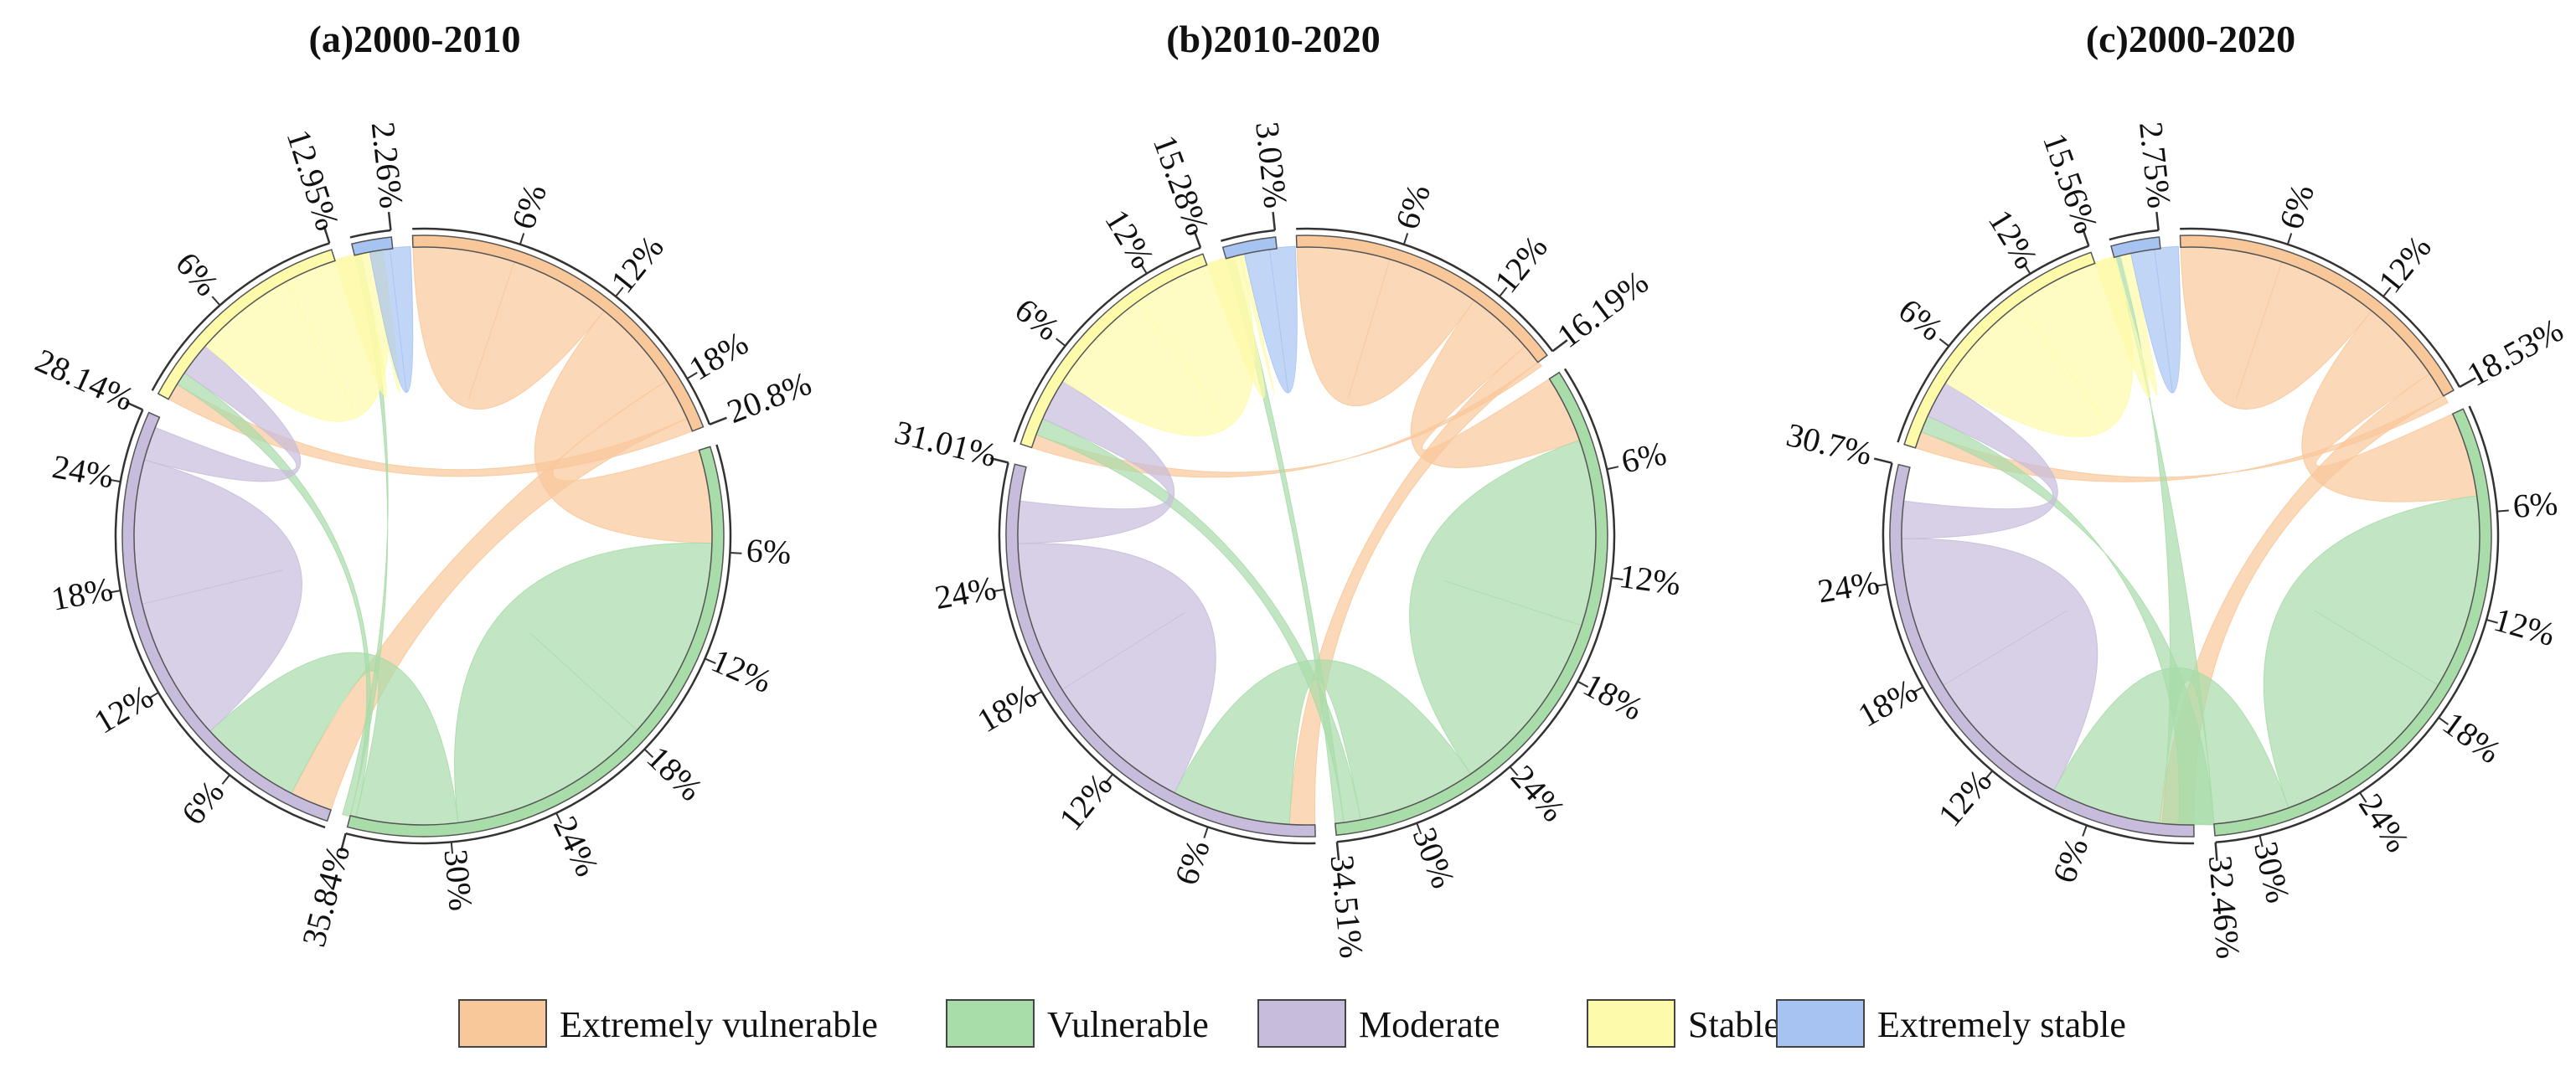  Describe the element at coordinates (769, 397) in the screenshot. I see `share-label-extremely-vulnerable: 20.8%` at that location.